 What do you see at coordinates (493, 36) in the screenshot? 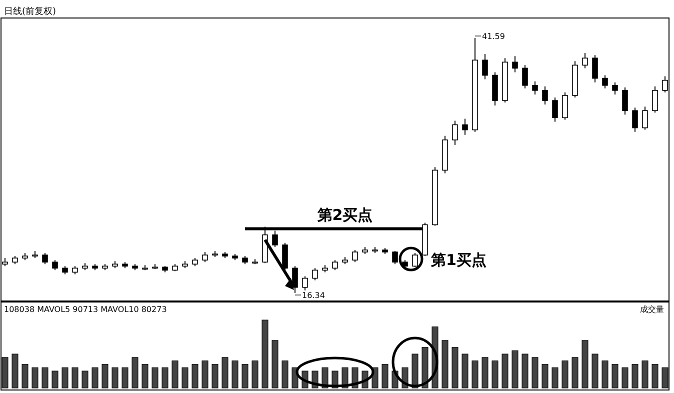
I see `annotation: 41.59` at bounding box center [493, 36].